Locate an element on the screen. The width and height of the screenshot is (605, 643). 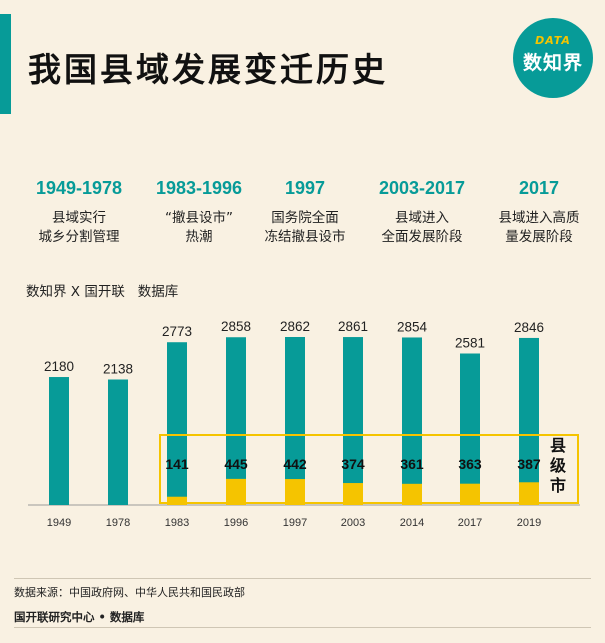
brand-logo: DATA 数知界 is located at coordinates (553, 58).